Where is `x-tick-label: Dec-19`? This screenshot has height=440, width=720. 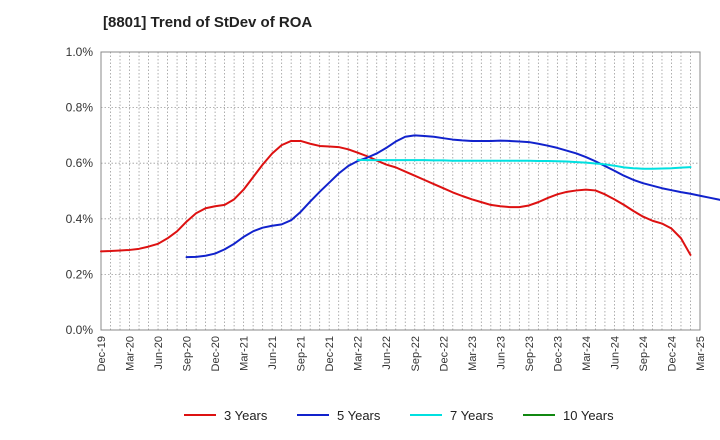
x-tick-label: Dec-19 is located at coordinates (102, 353).